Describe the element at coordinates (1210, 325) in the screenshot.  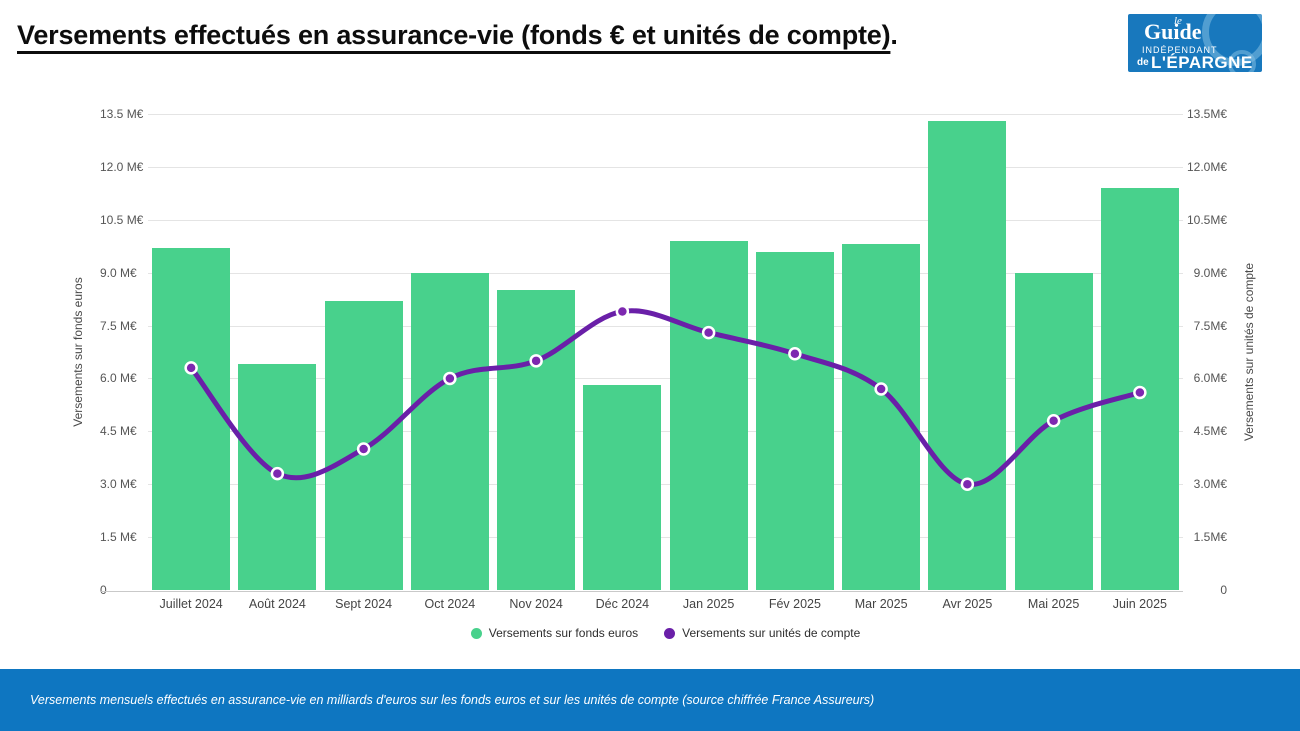
I see `y-tick-label-right: 7.5M€` at that location.